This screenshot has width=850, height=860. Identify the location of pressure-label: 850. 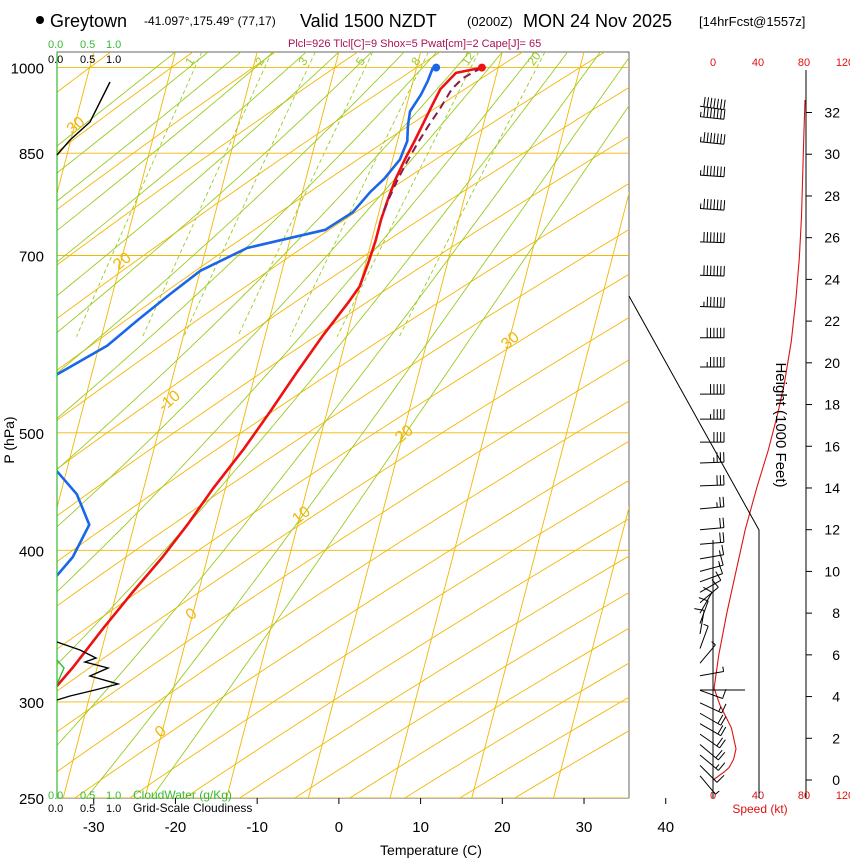
(31, 154).